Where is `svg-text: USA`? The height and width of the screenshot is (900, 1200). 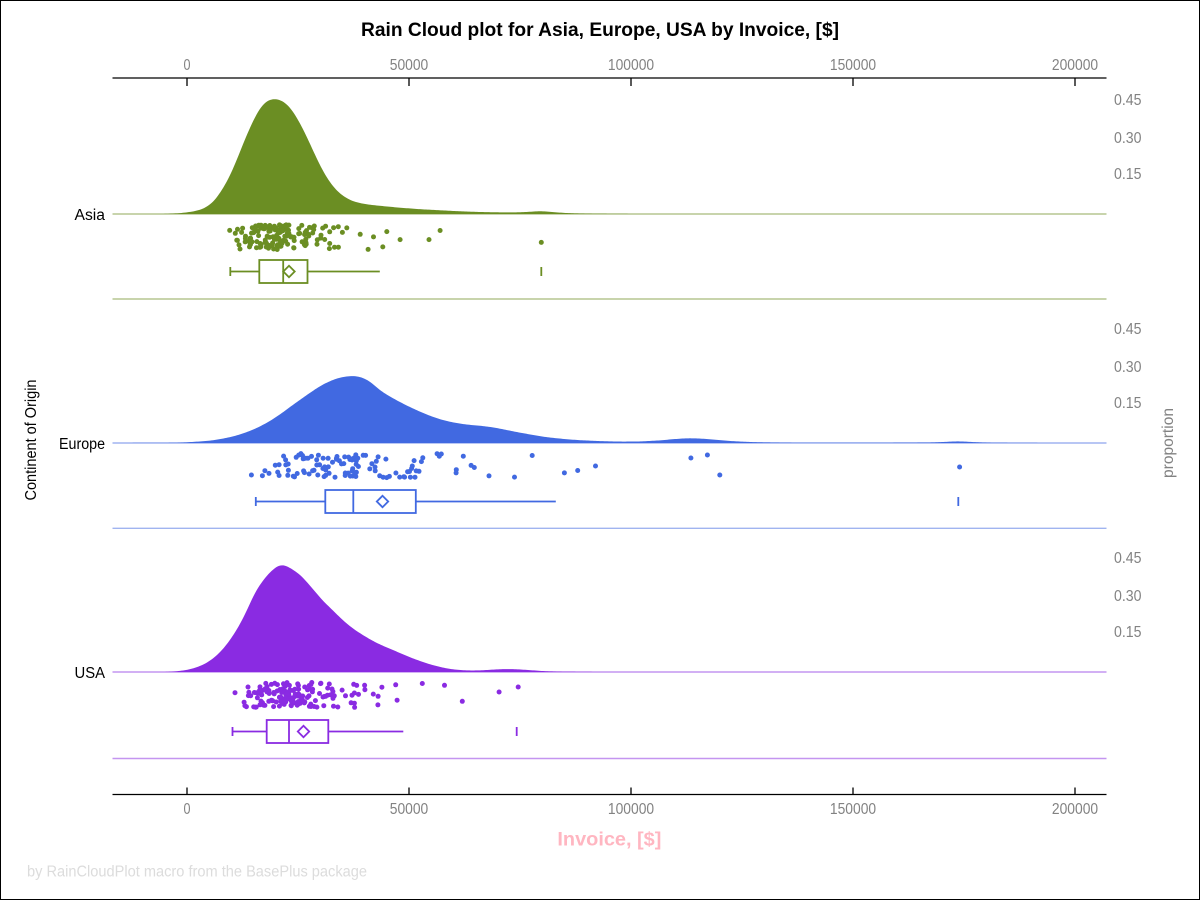 svg-text: USA is located at coordinates (90, 673).